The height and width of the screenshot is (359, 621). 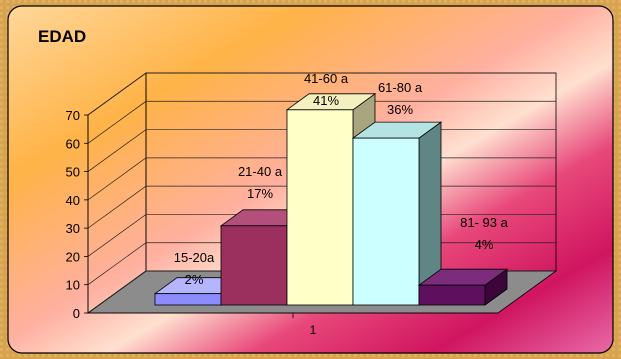 I want to click on data-label: 15-20a, so click(x=194, y=257).